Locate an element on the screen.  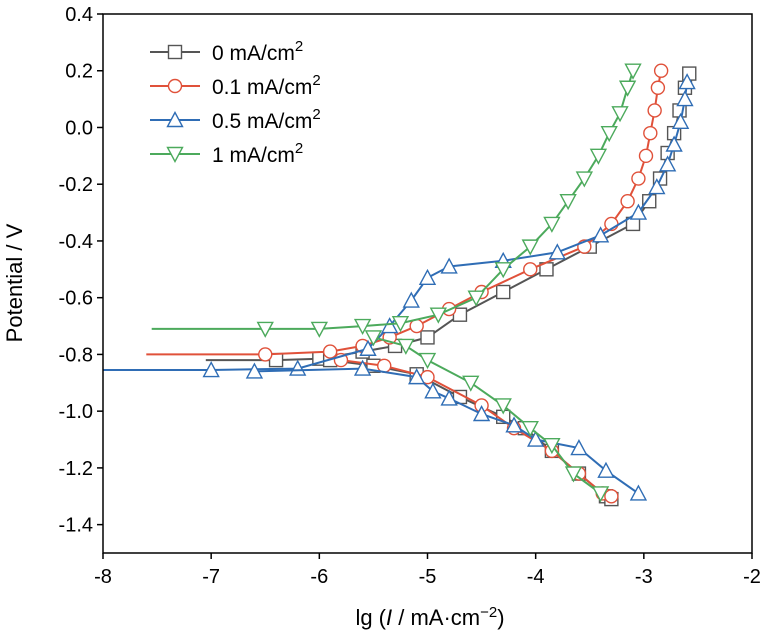
legend-label: 0.5 mA/cm2 is located at coordinates (266, 119).